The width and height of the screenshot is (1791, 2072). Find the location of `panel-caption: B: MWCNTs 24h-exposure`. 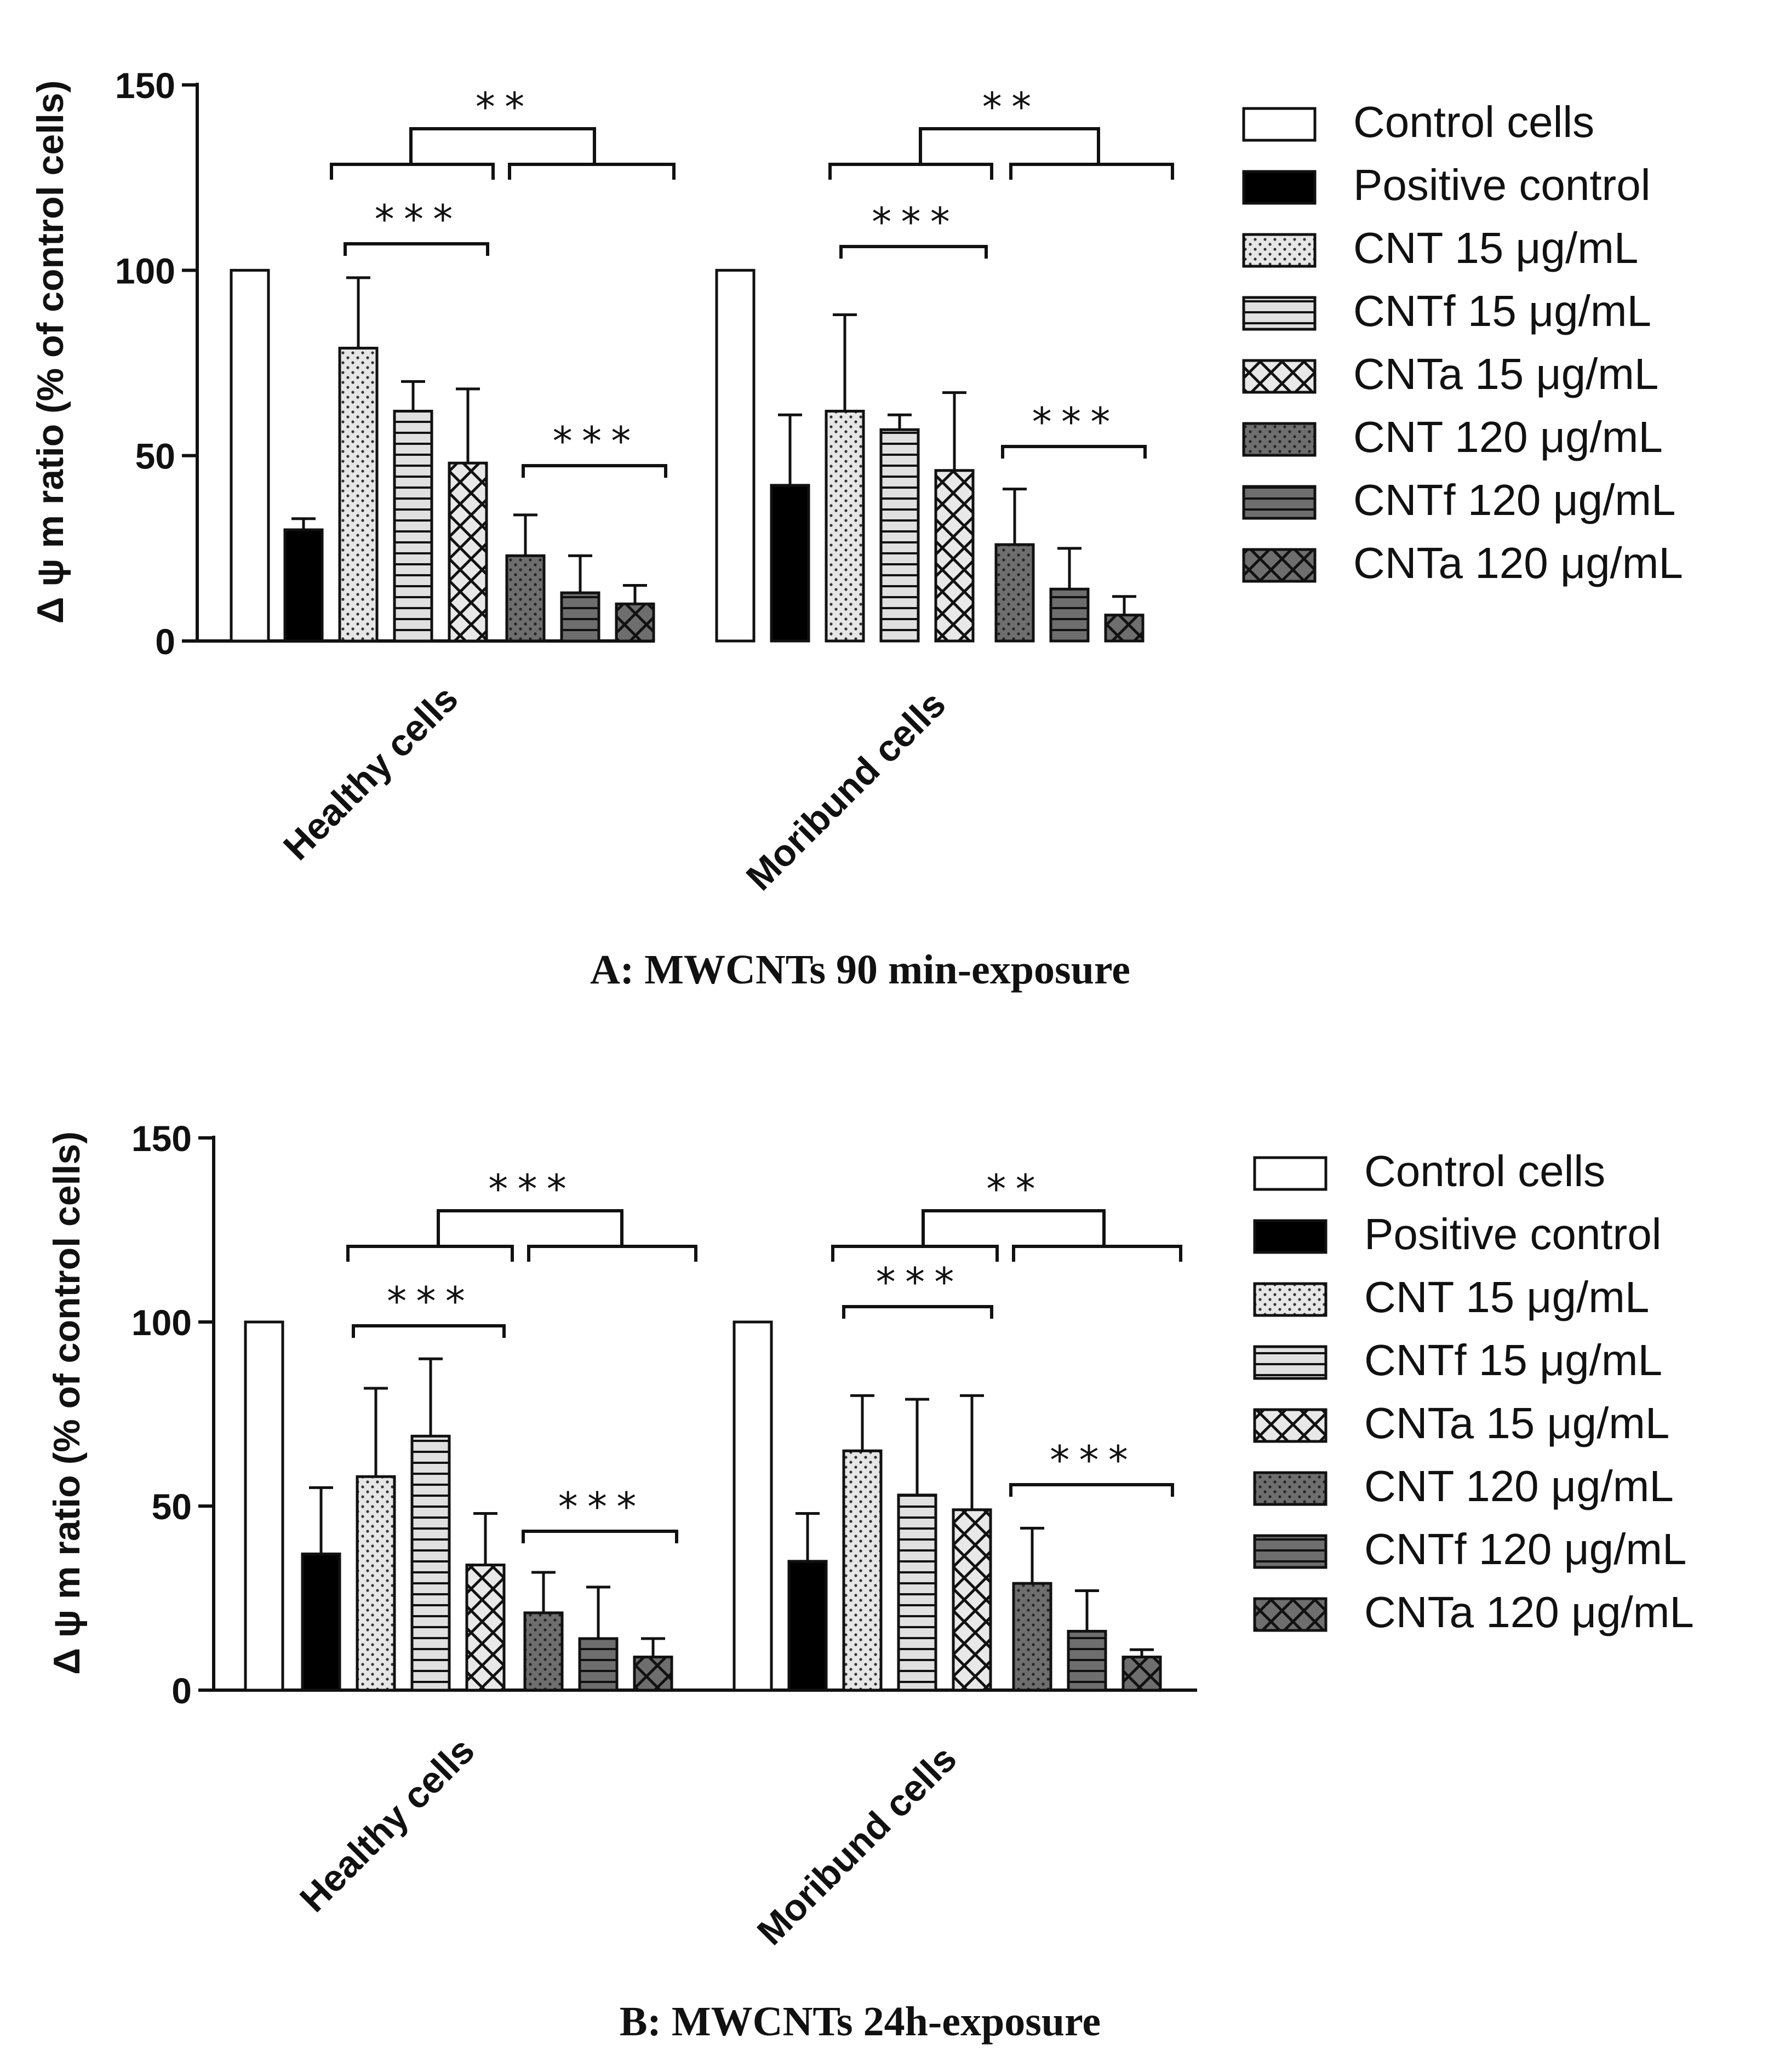

panel-caption: B: MWCNTs 24h-exposure is located at coordinates (861, 2022).